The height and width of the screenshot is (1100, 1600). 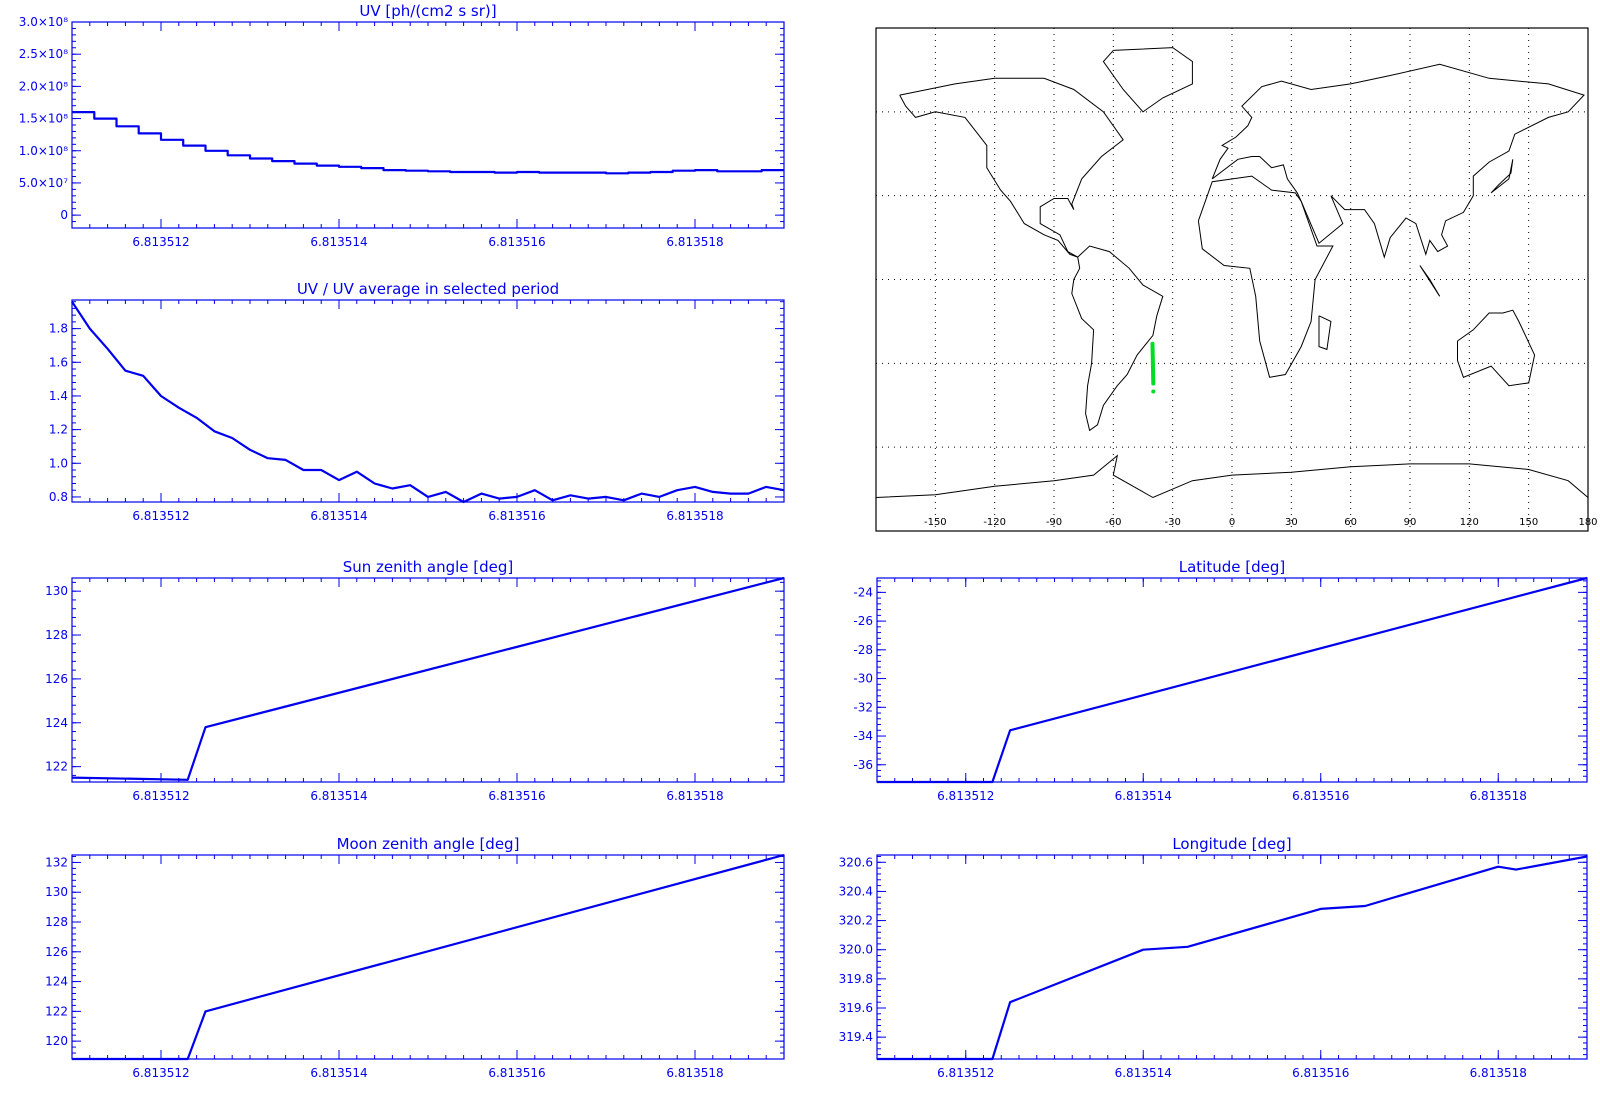 What do you see at coordinates (58, 396) in the screenshot?
I see `y-tick-label: 1.4` at bounding box center [58, 396].